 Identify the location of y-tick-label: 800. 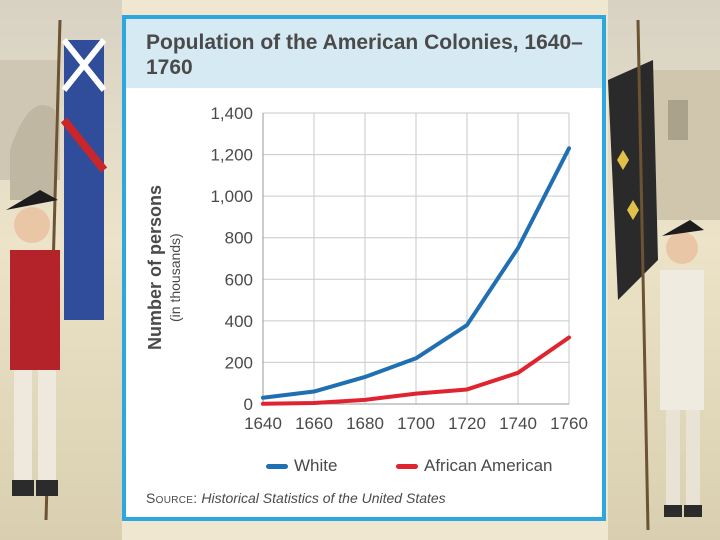
(239, 238).